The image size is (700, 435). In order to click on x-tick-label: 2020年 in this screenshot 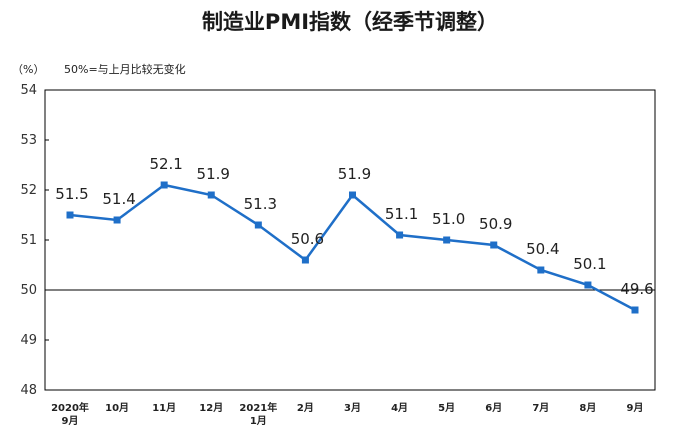, I will do `click(70, 407)`.